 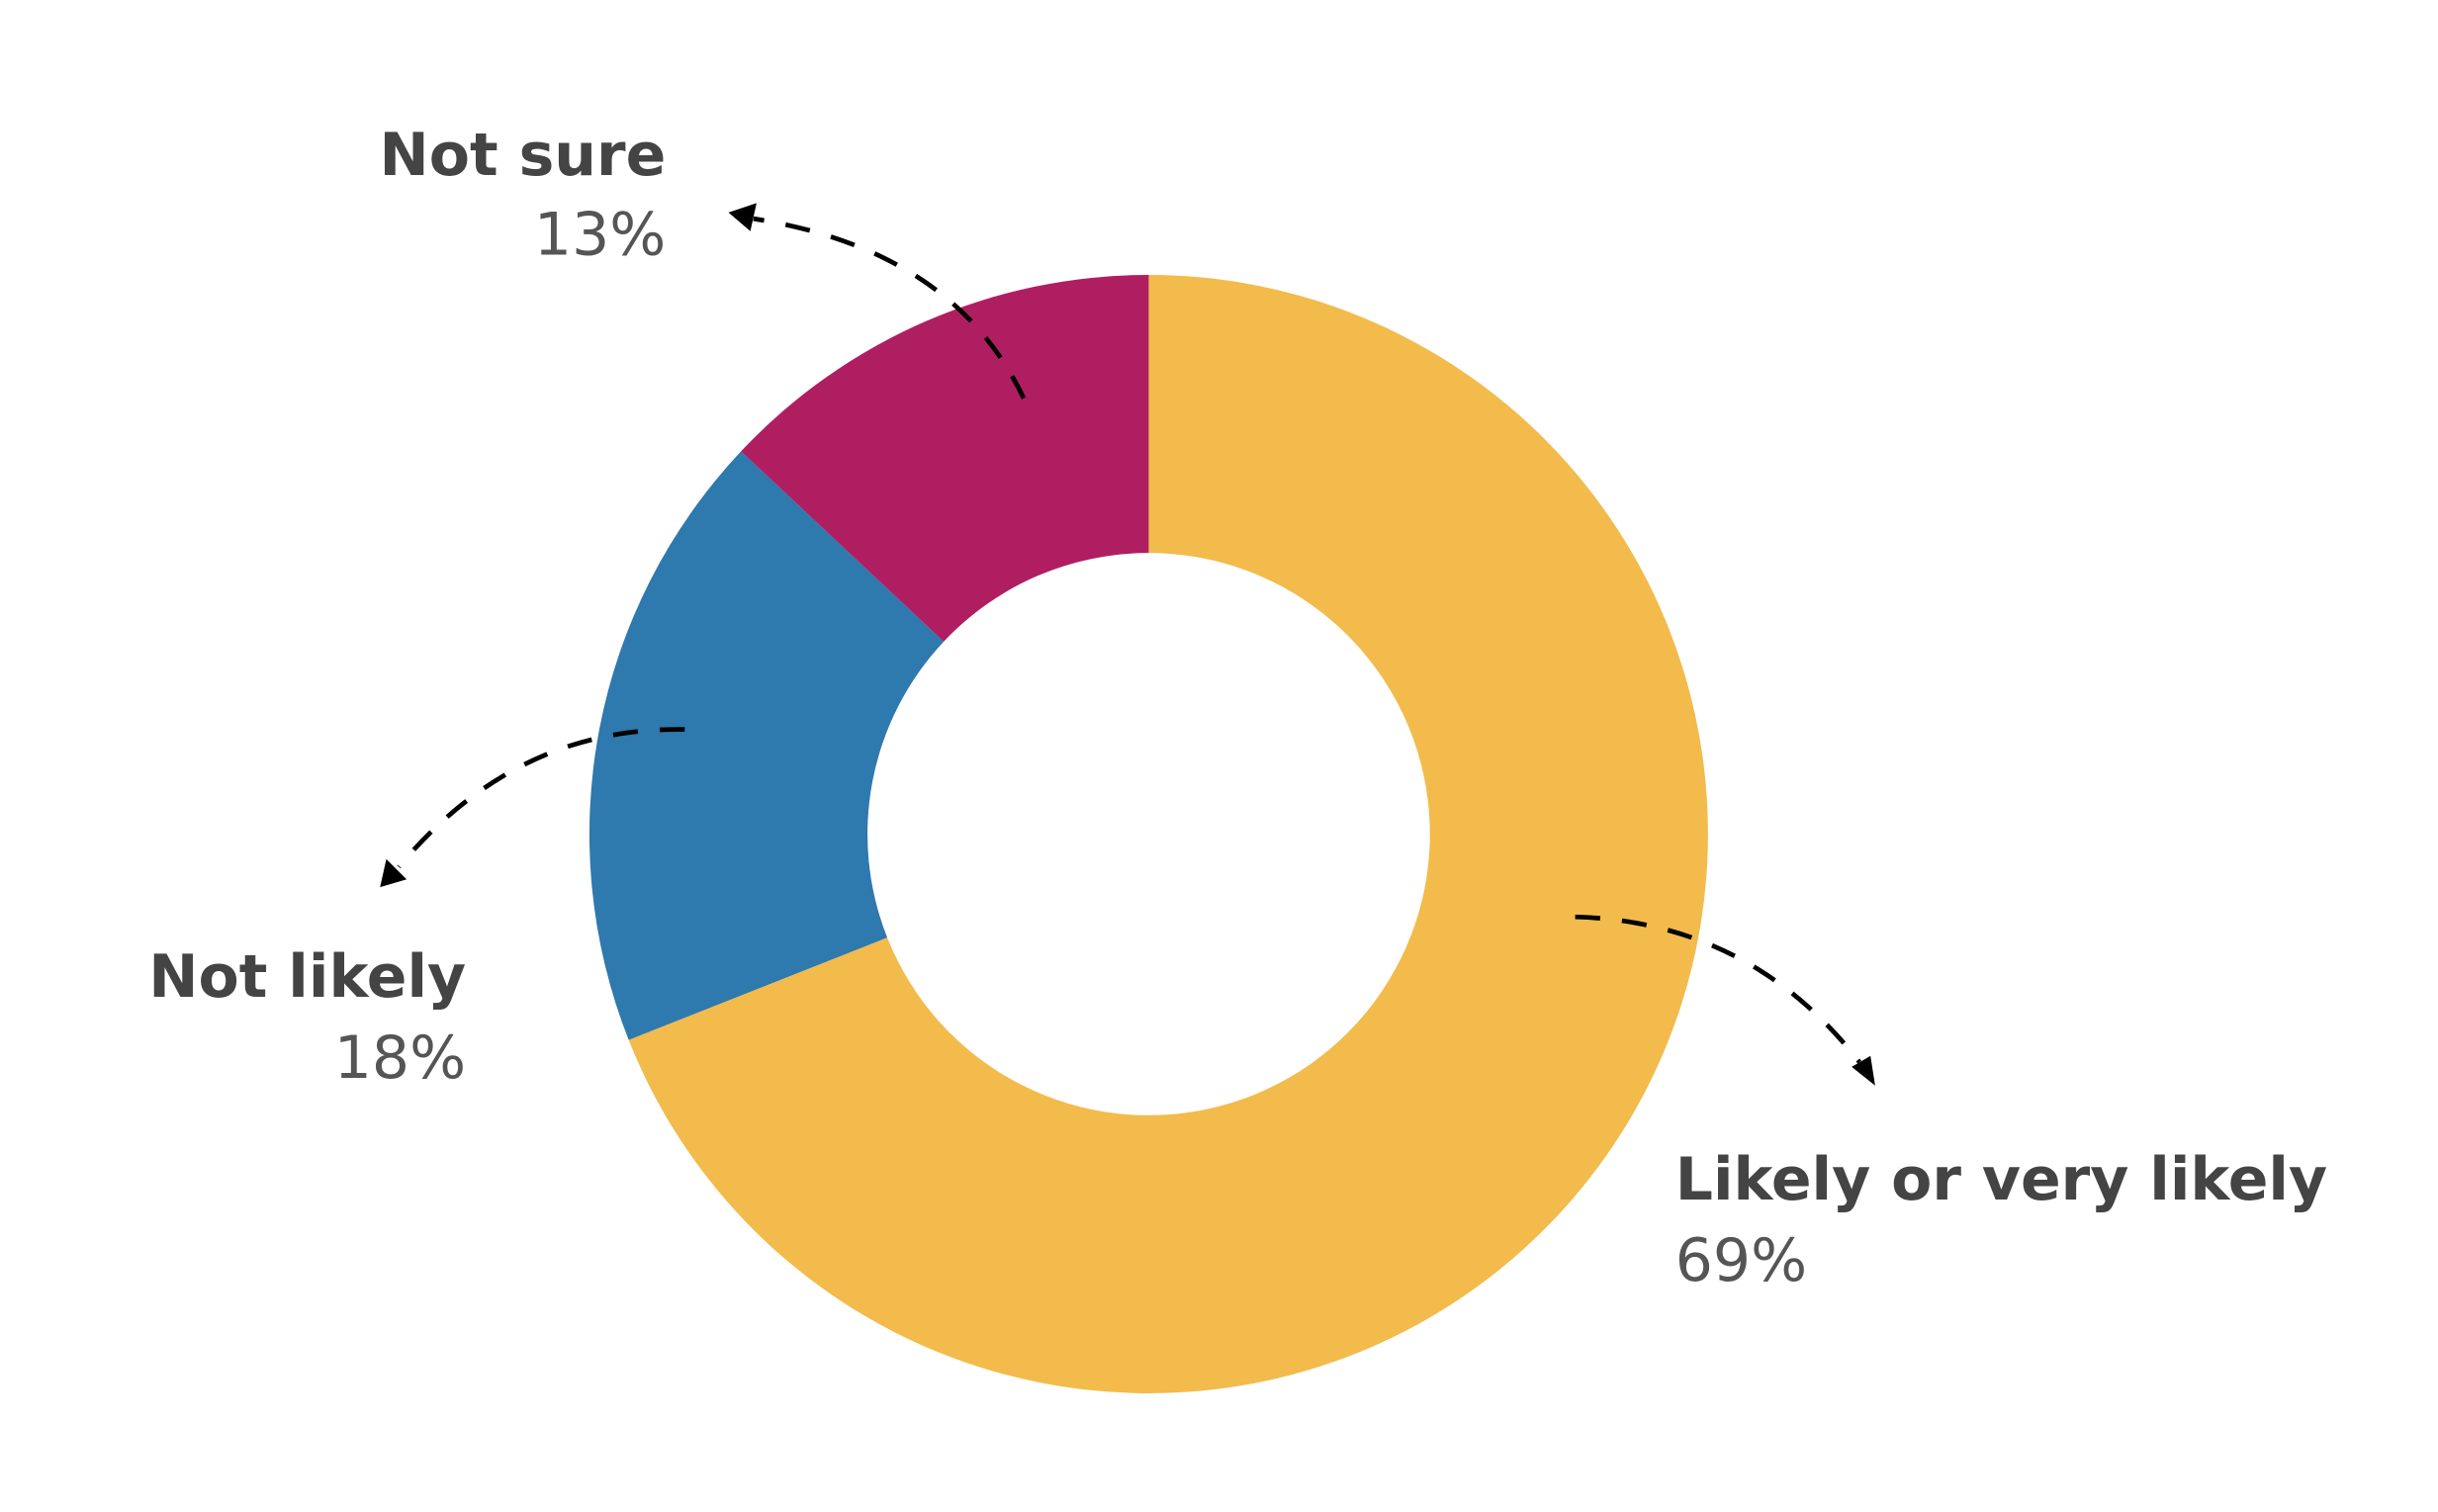 What do you see at coordinates (945, 458) in the screenshot?
I see `slice-not-sure` at bounding box center [945, 458].